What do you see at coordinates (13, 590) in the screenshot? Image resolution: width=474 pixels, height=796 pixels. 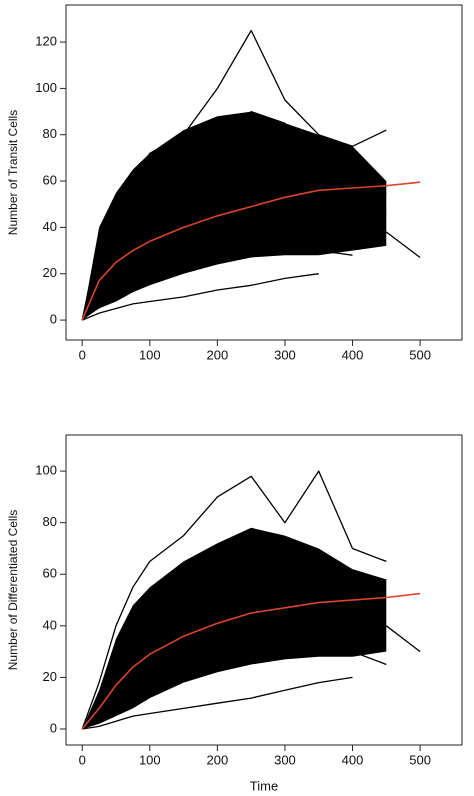 I see `y-axis-label: Number of Differentiated Cells` at bounding box center [13, 590].